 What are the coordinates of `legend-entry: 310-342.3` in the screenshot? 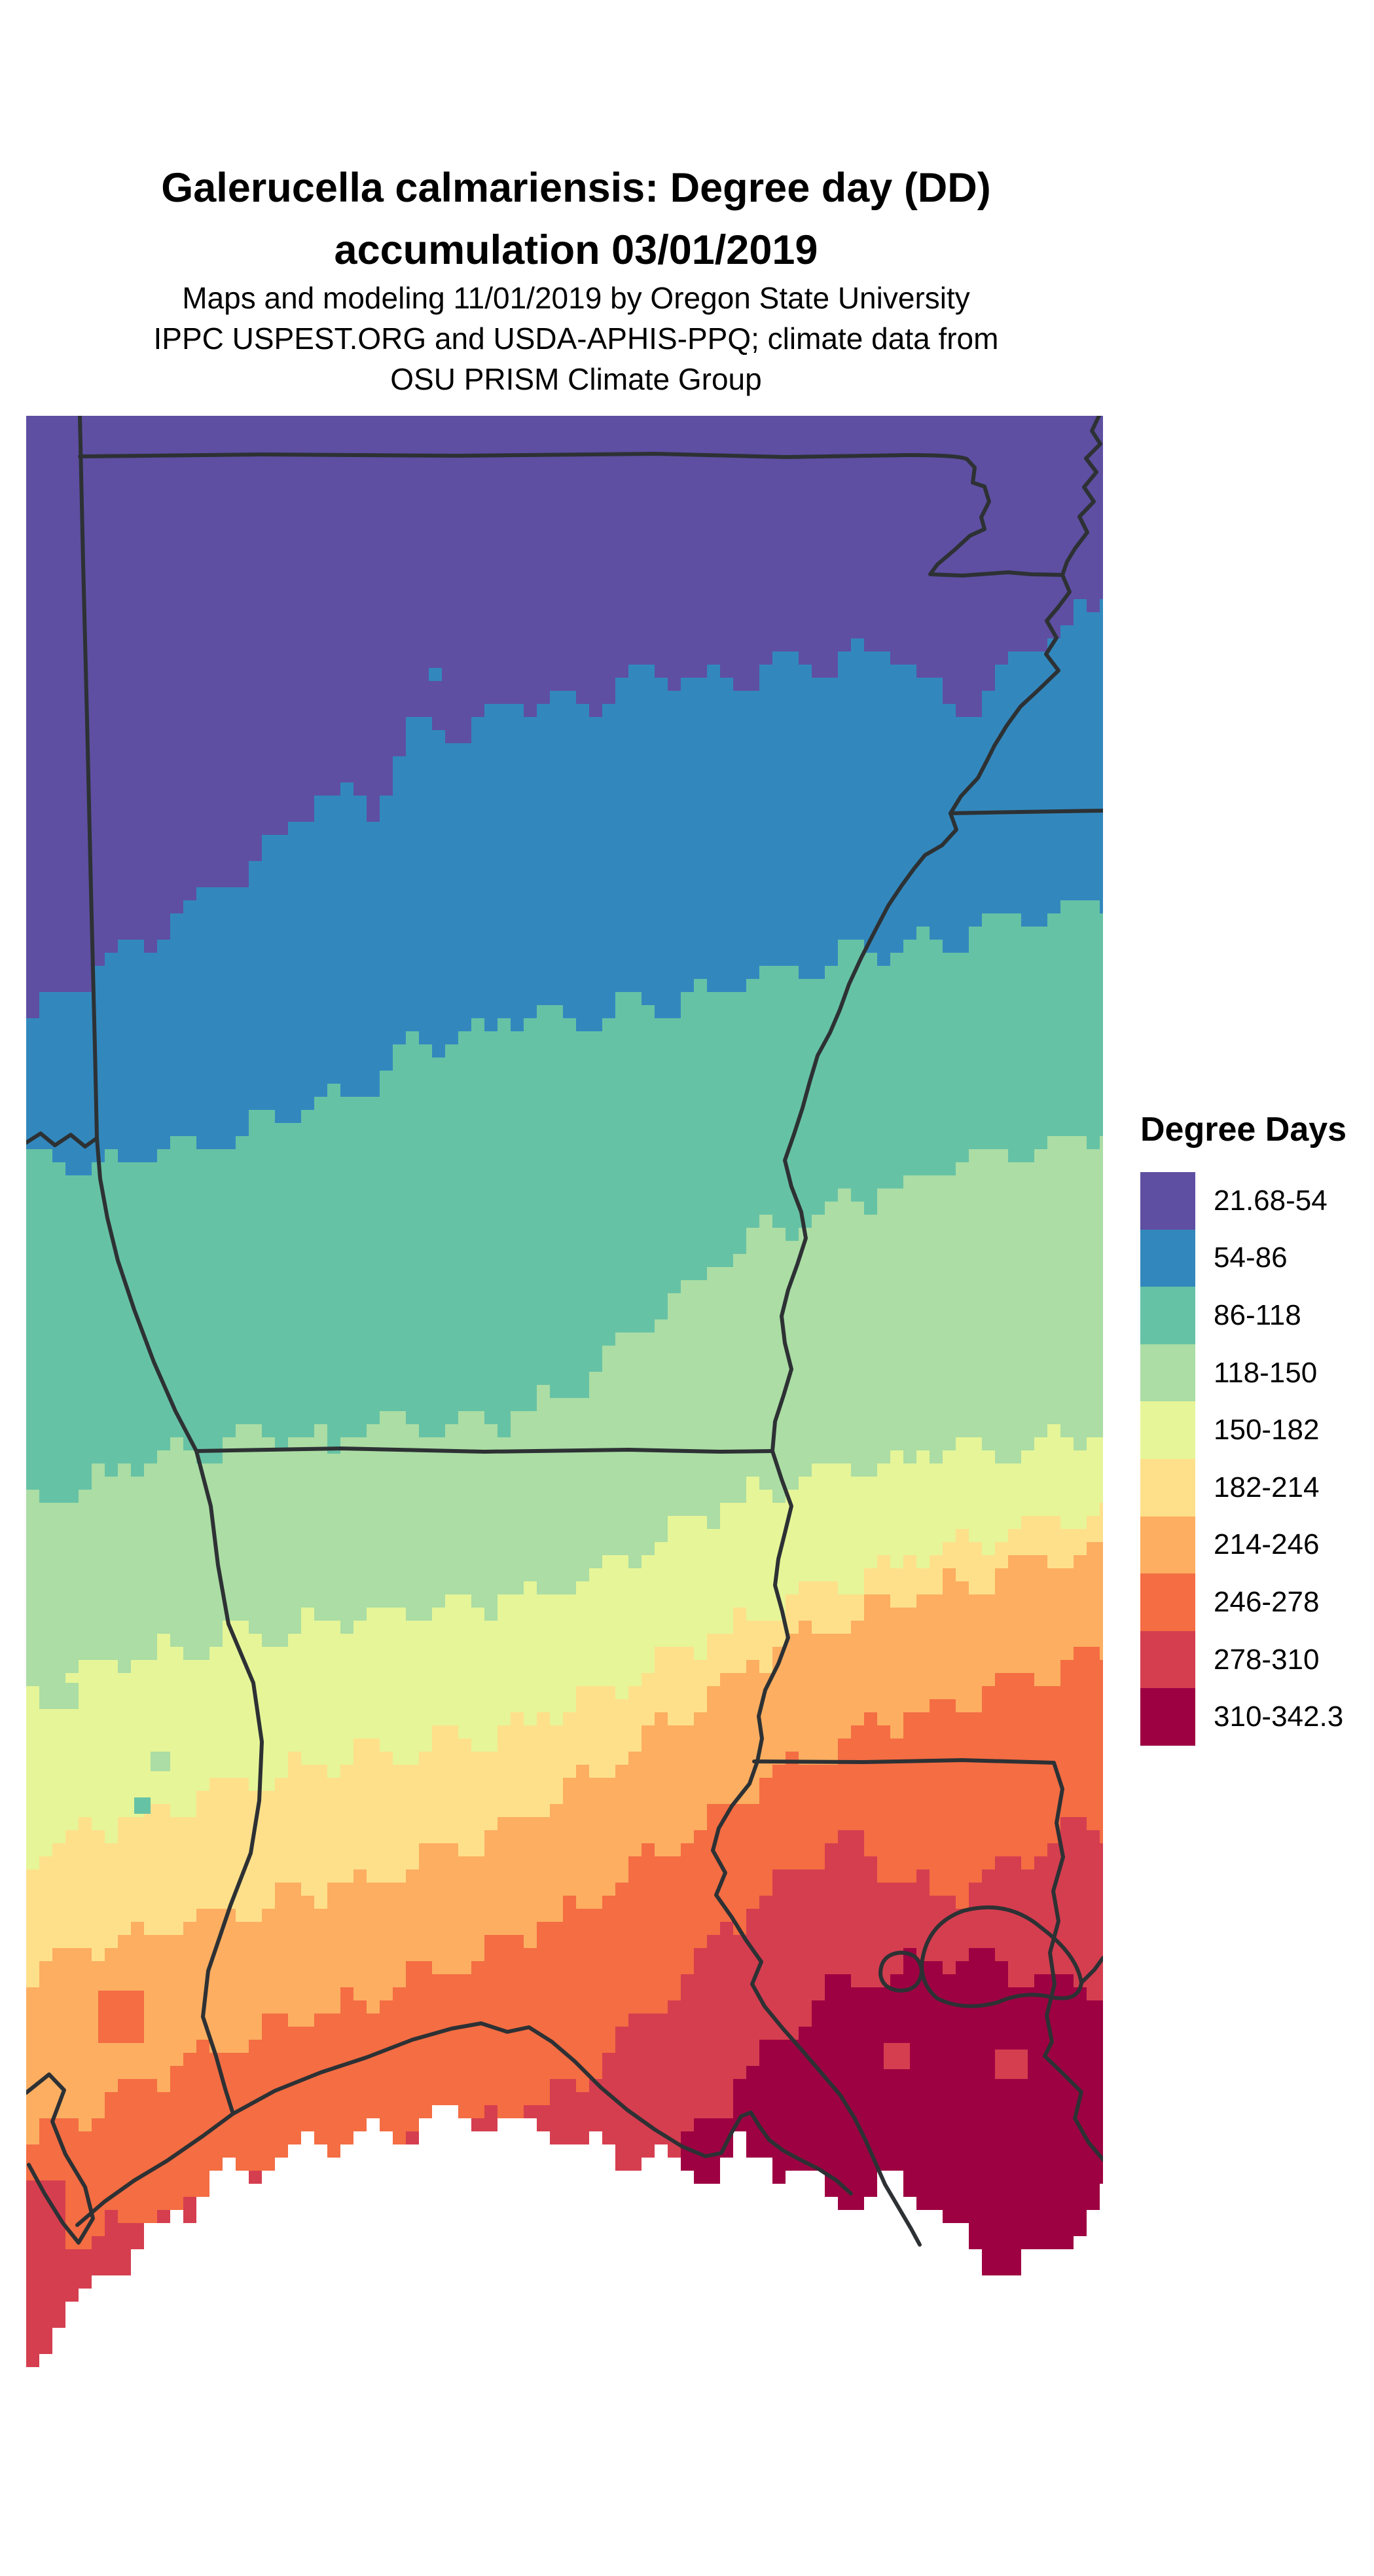 It's located at (1257, 1717).